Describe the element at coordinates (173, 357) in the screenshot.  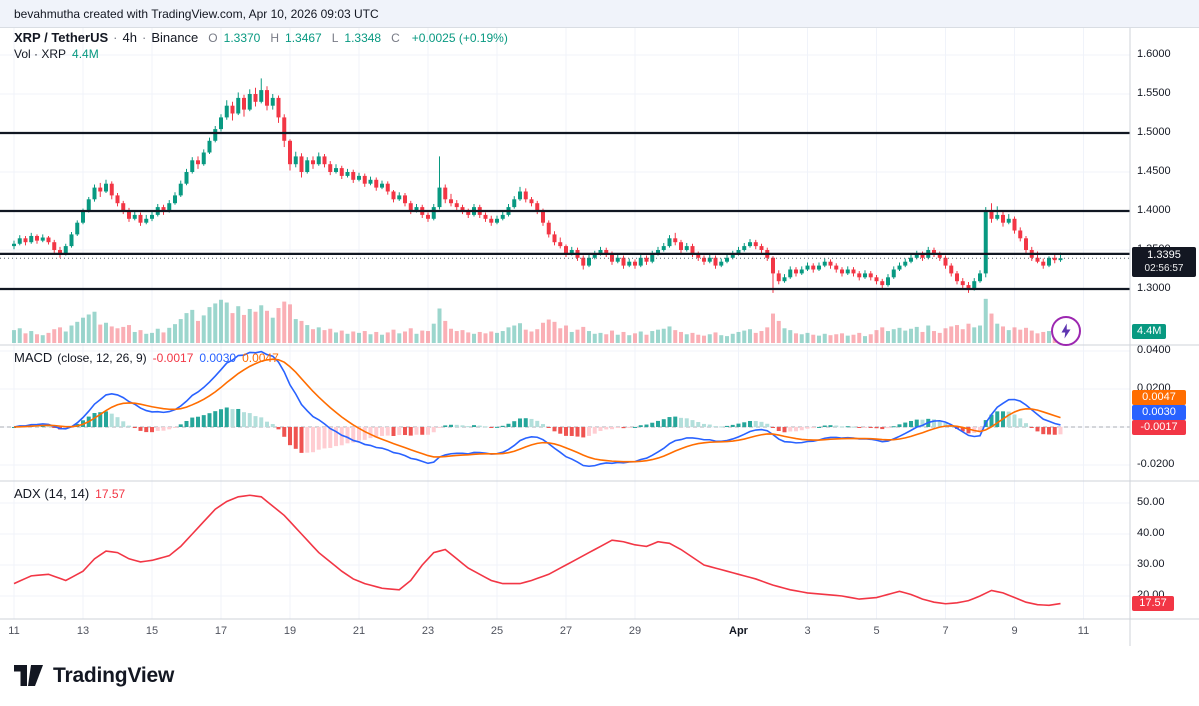
I see `macd-hist-value: -0.0017` at that location.